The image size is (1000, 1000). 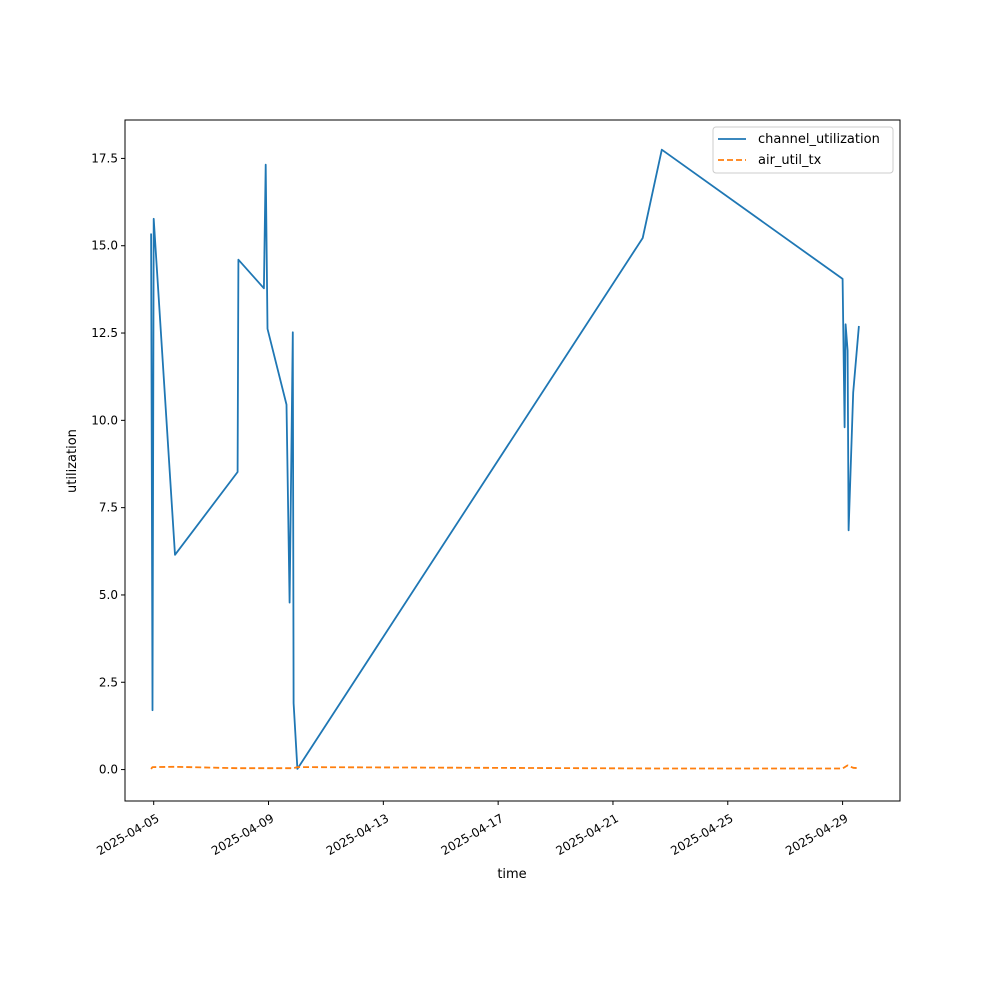 What do you see at coordinates (504, 767) in the screenshot?
I see `series-line-air-util-tx` at bounding box center [504, 767].